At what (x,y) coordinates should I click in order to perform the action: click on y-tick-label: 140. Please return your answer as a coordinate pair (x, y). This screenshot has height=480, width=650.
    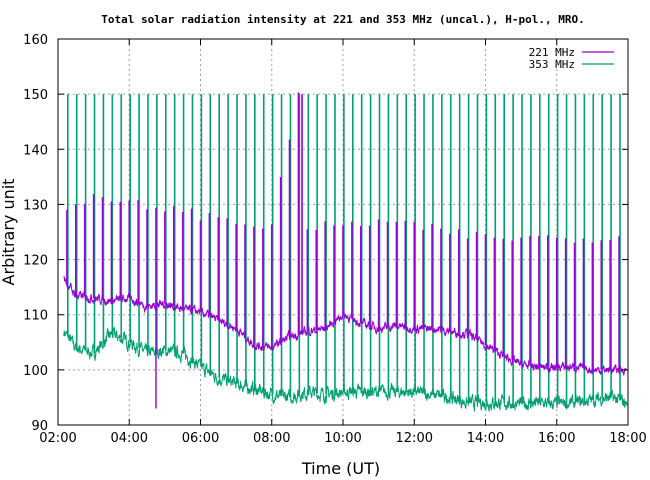
    Looking at the image, I should click on (35, 150).